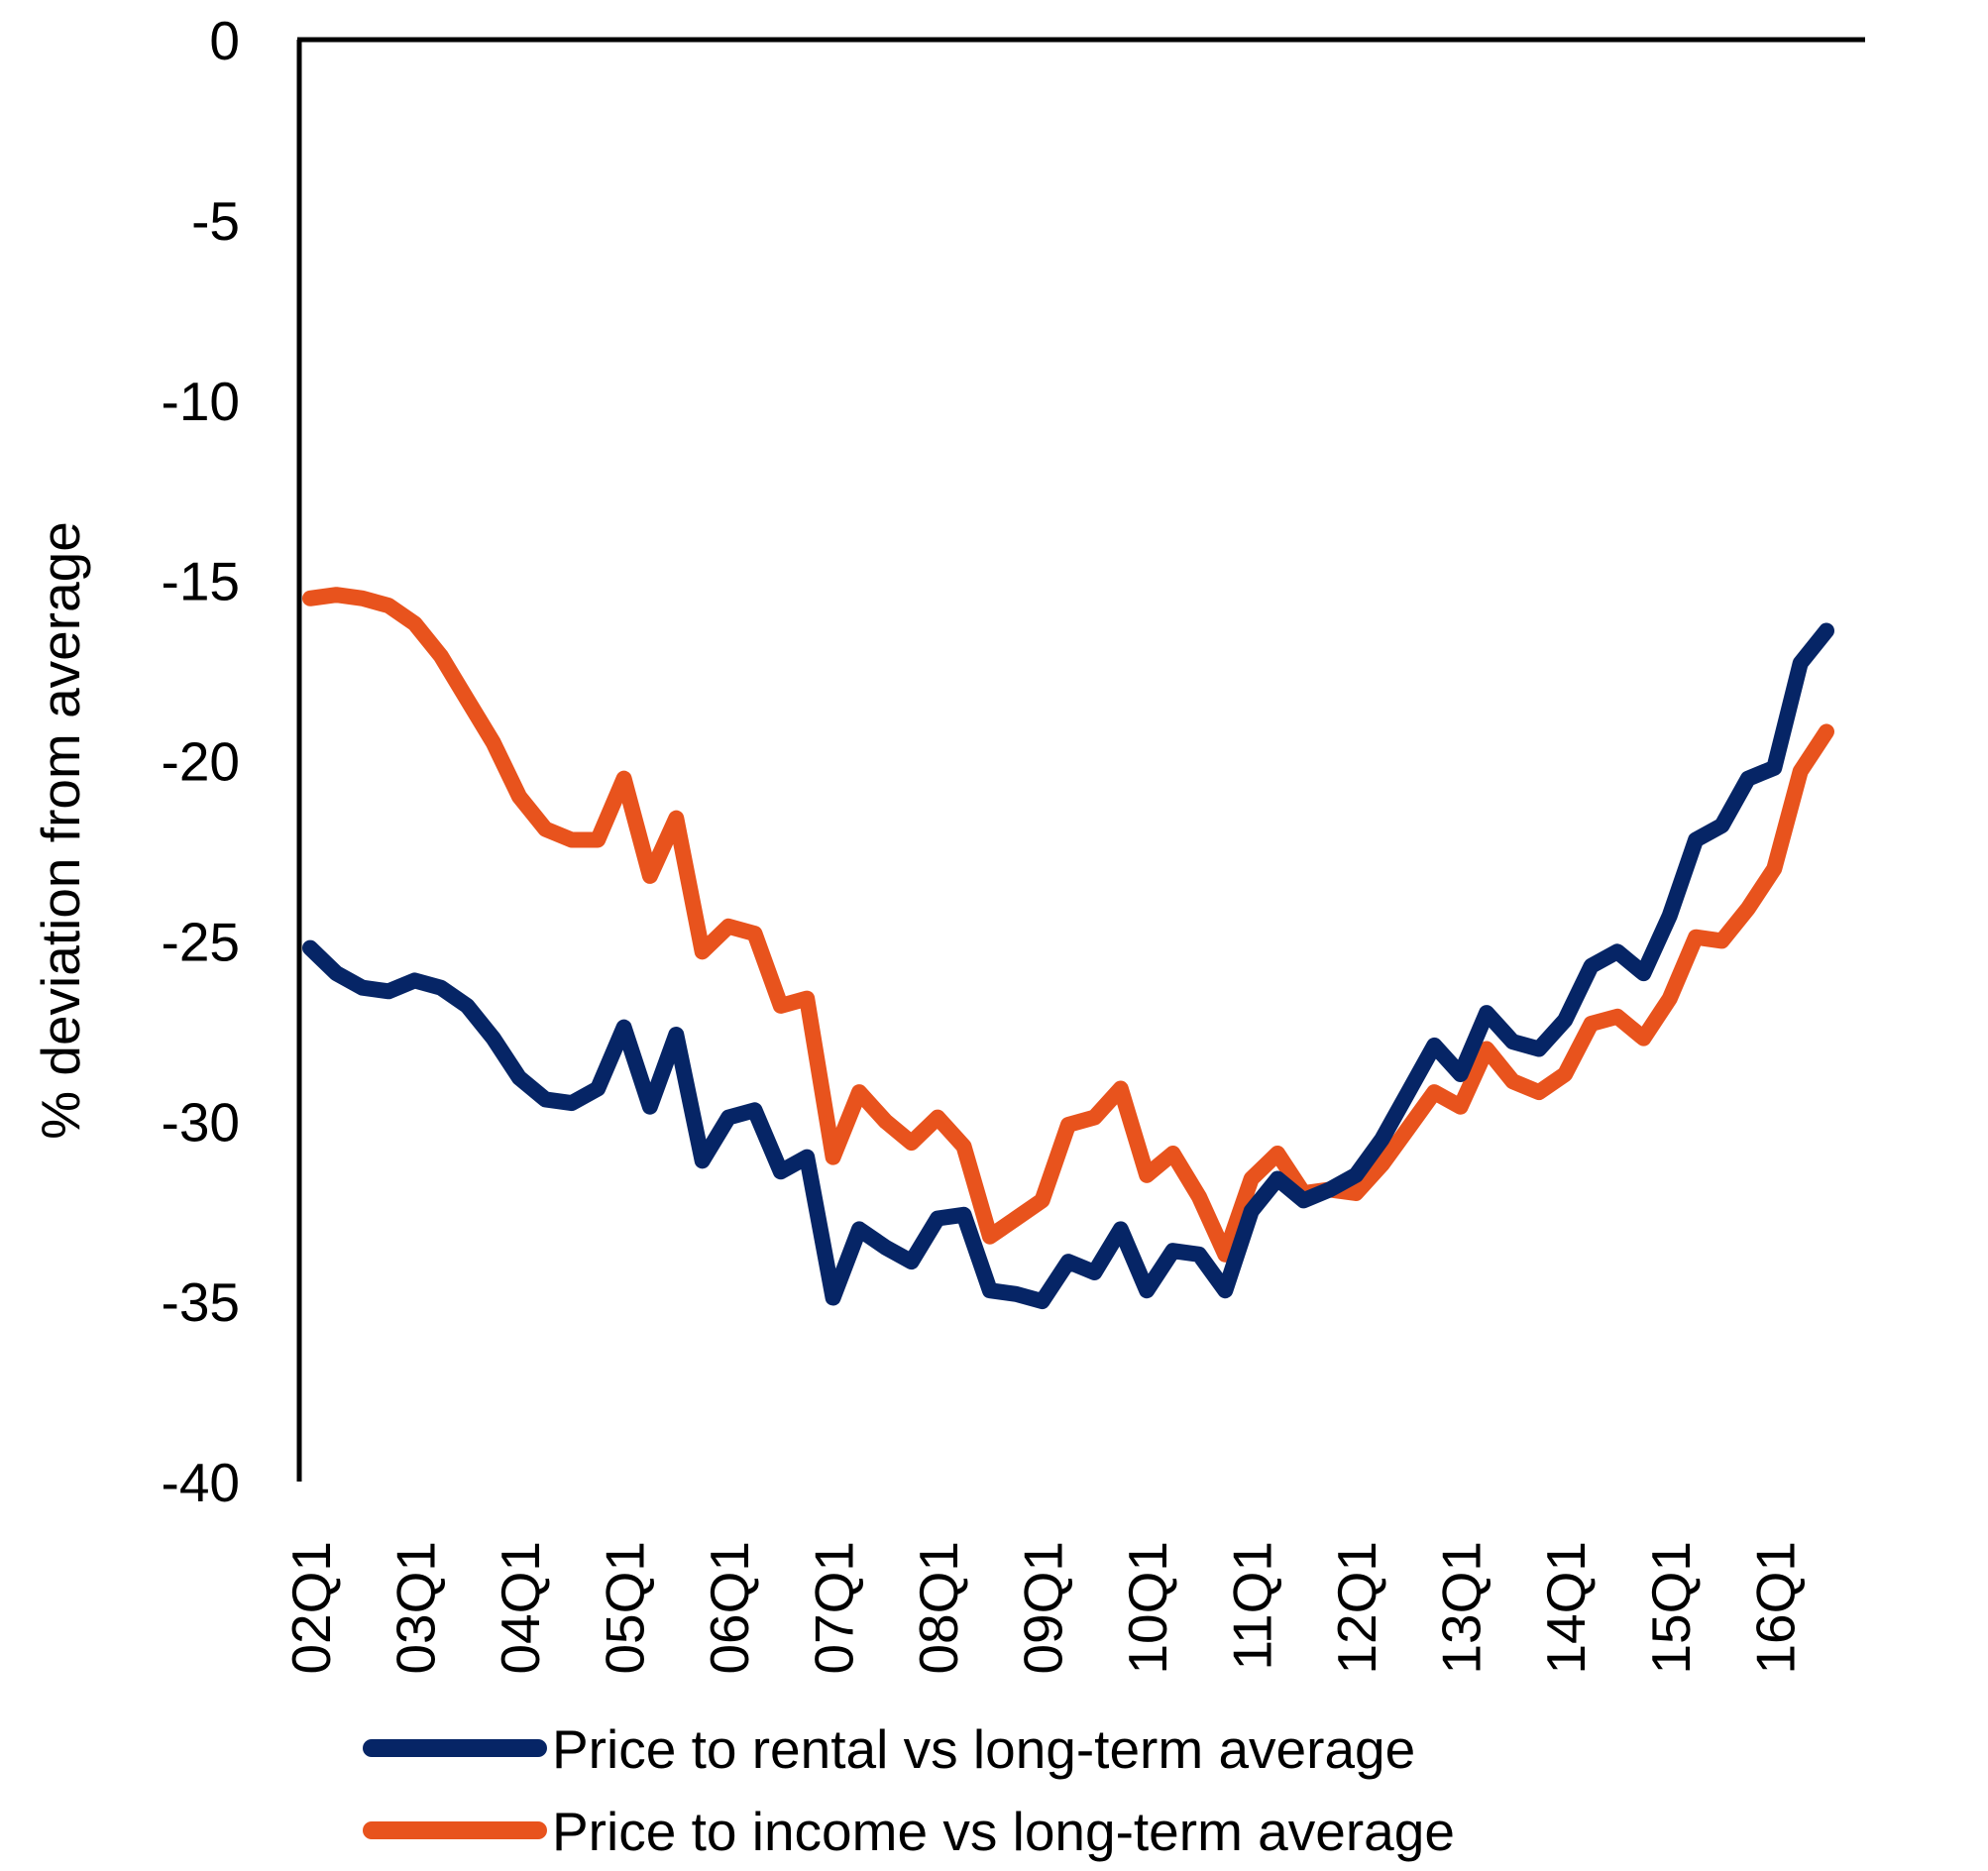 Image resolution: width=1988 pixels, height=1871 pixels. Describe the element at coordinates (416, 1608) in the screenshot. I see `x-tick-label: 03Q1` at that location.